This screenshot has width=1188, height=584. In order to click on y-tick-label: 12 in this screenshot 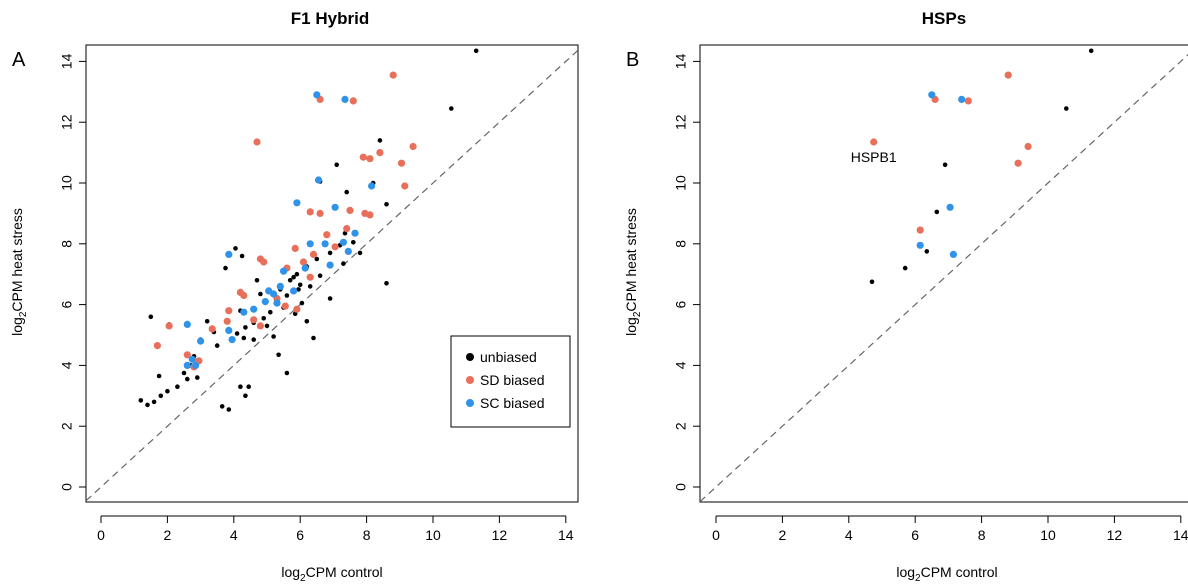, I will do `click(681, 122)`.